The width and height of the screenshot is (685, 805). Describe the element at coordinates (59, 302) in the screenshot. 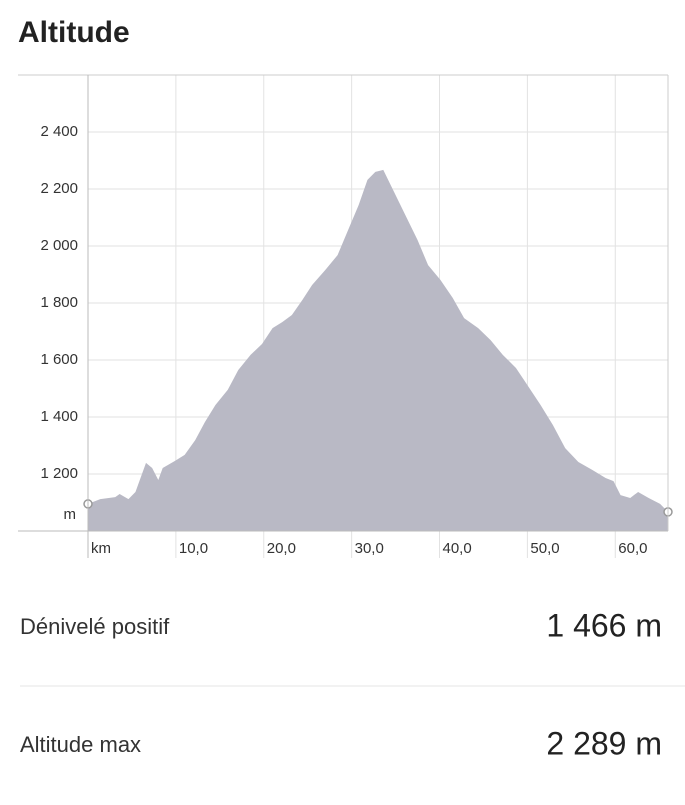

I see `y-tick-label: 1 800` at that location.